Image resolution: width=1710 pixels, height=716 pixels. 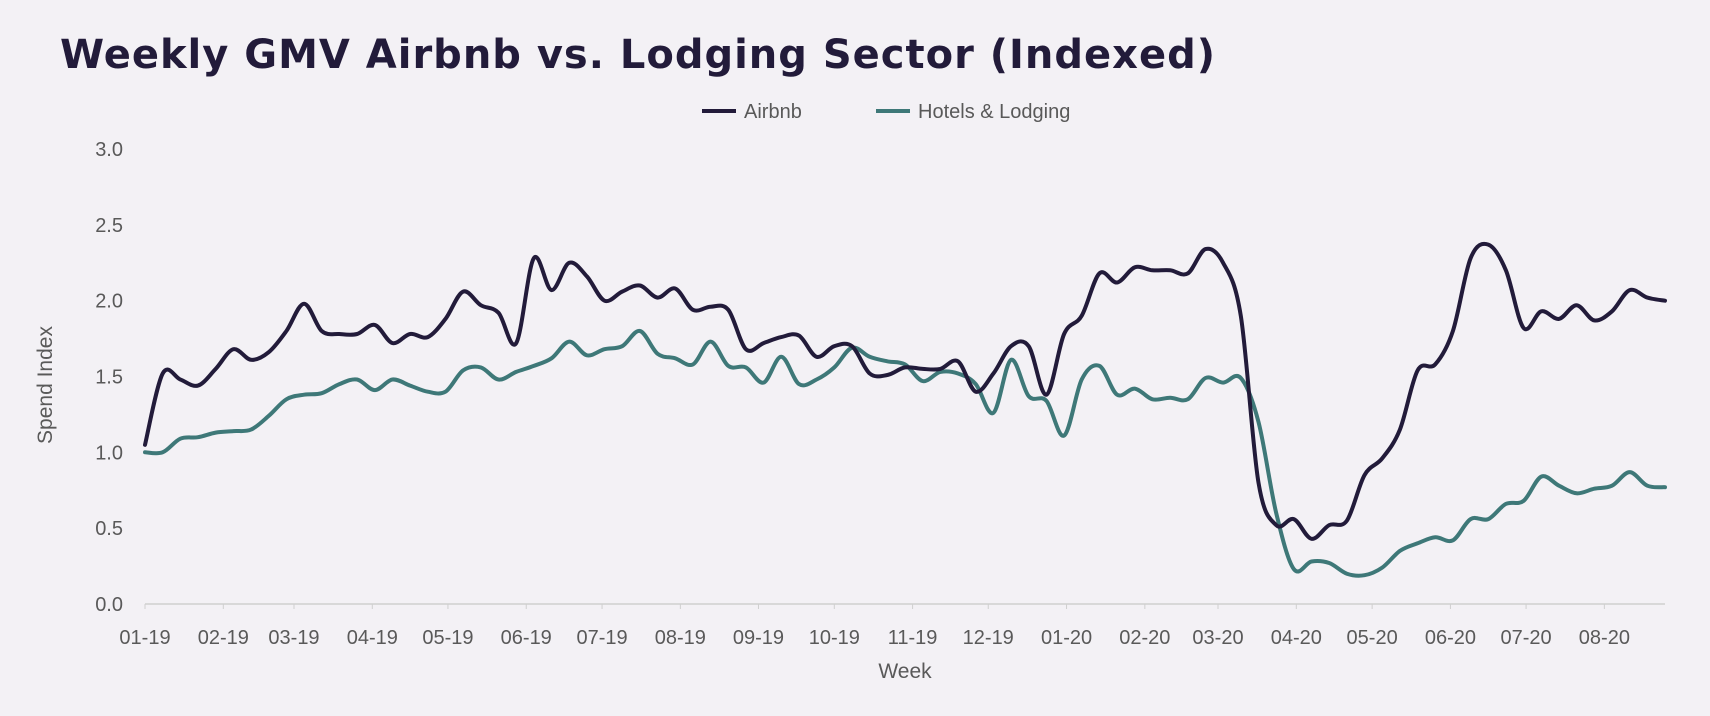 I want to click on legend-label-hotels: Hotels & Lodging, so click(x=994, y=112).